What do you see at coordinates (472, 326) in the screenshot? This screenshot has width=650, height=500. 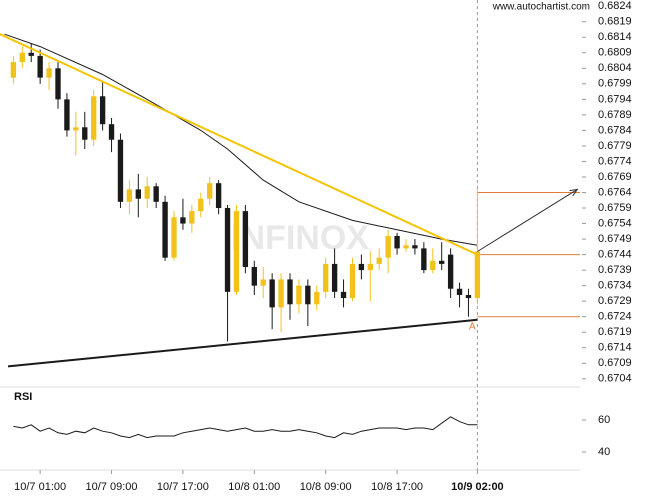 I see `pattern-label: A` at bounding box center [472, 326].